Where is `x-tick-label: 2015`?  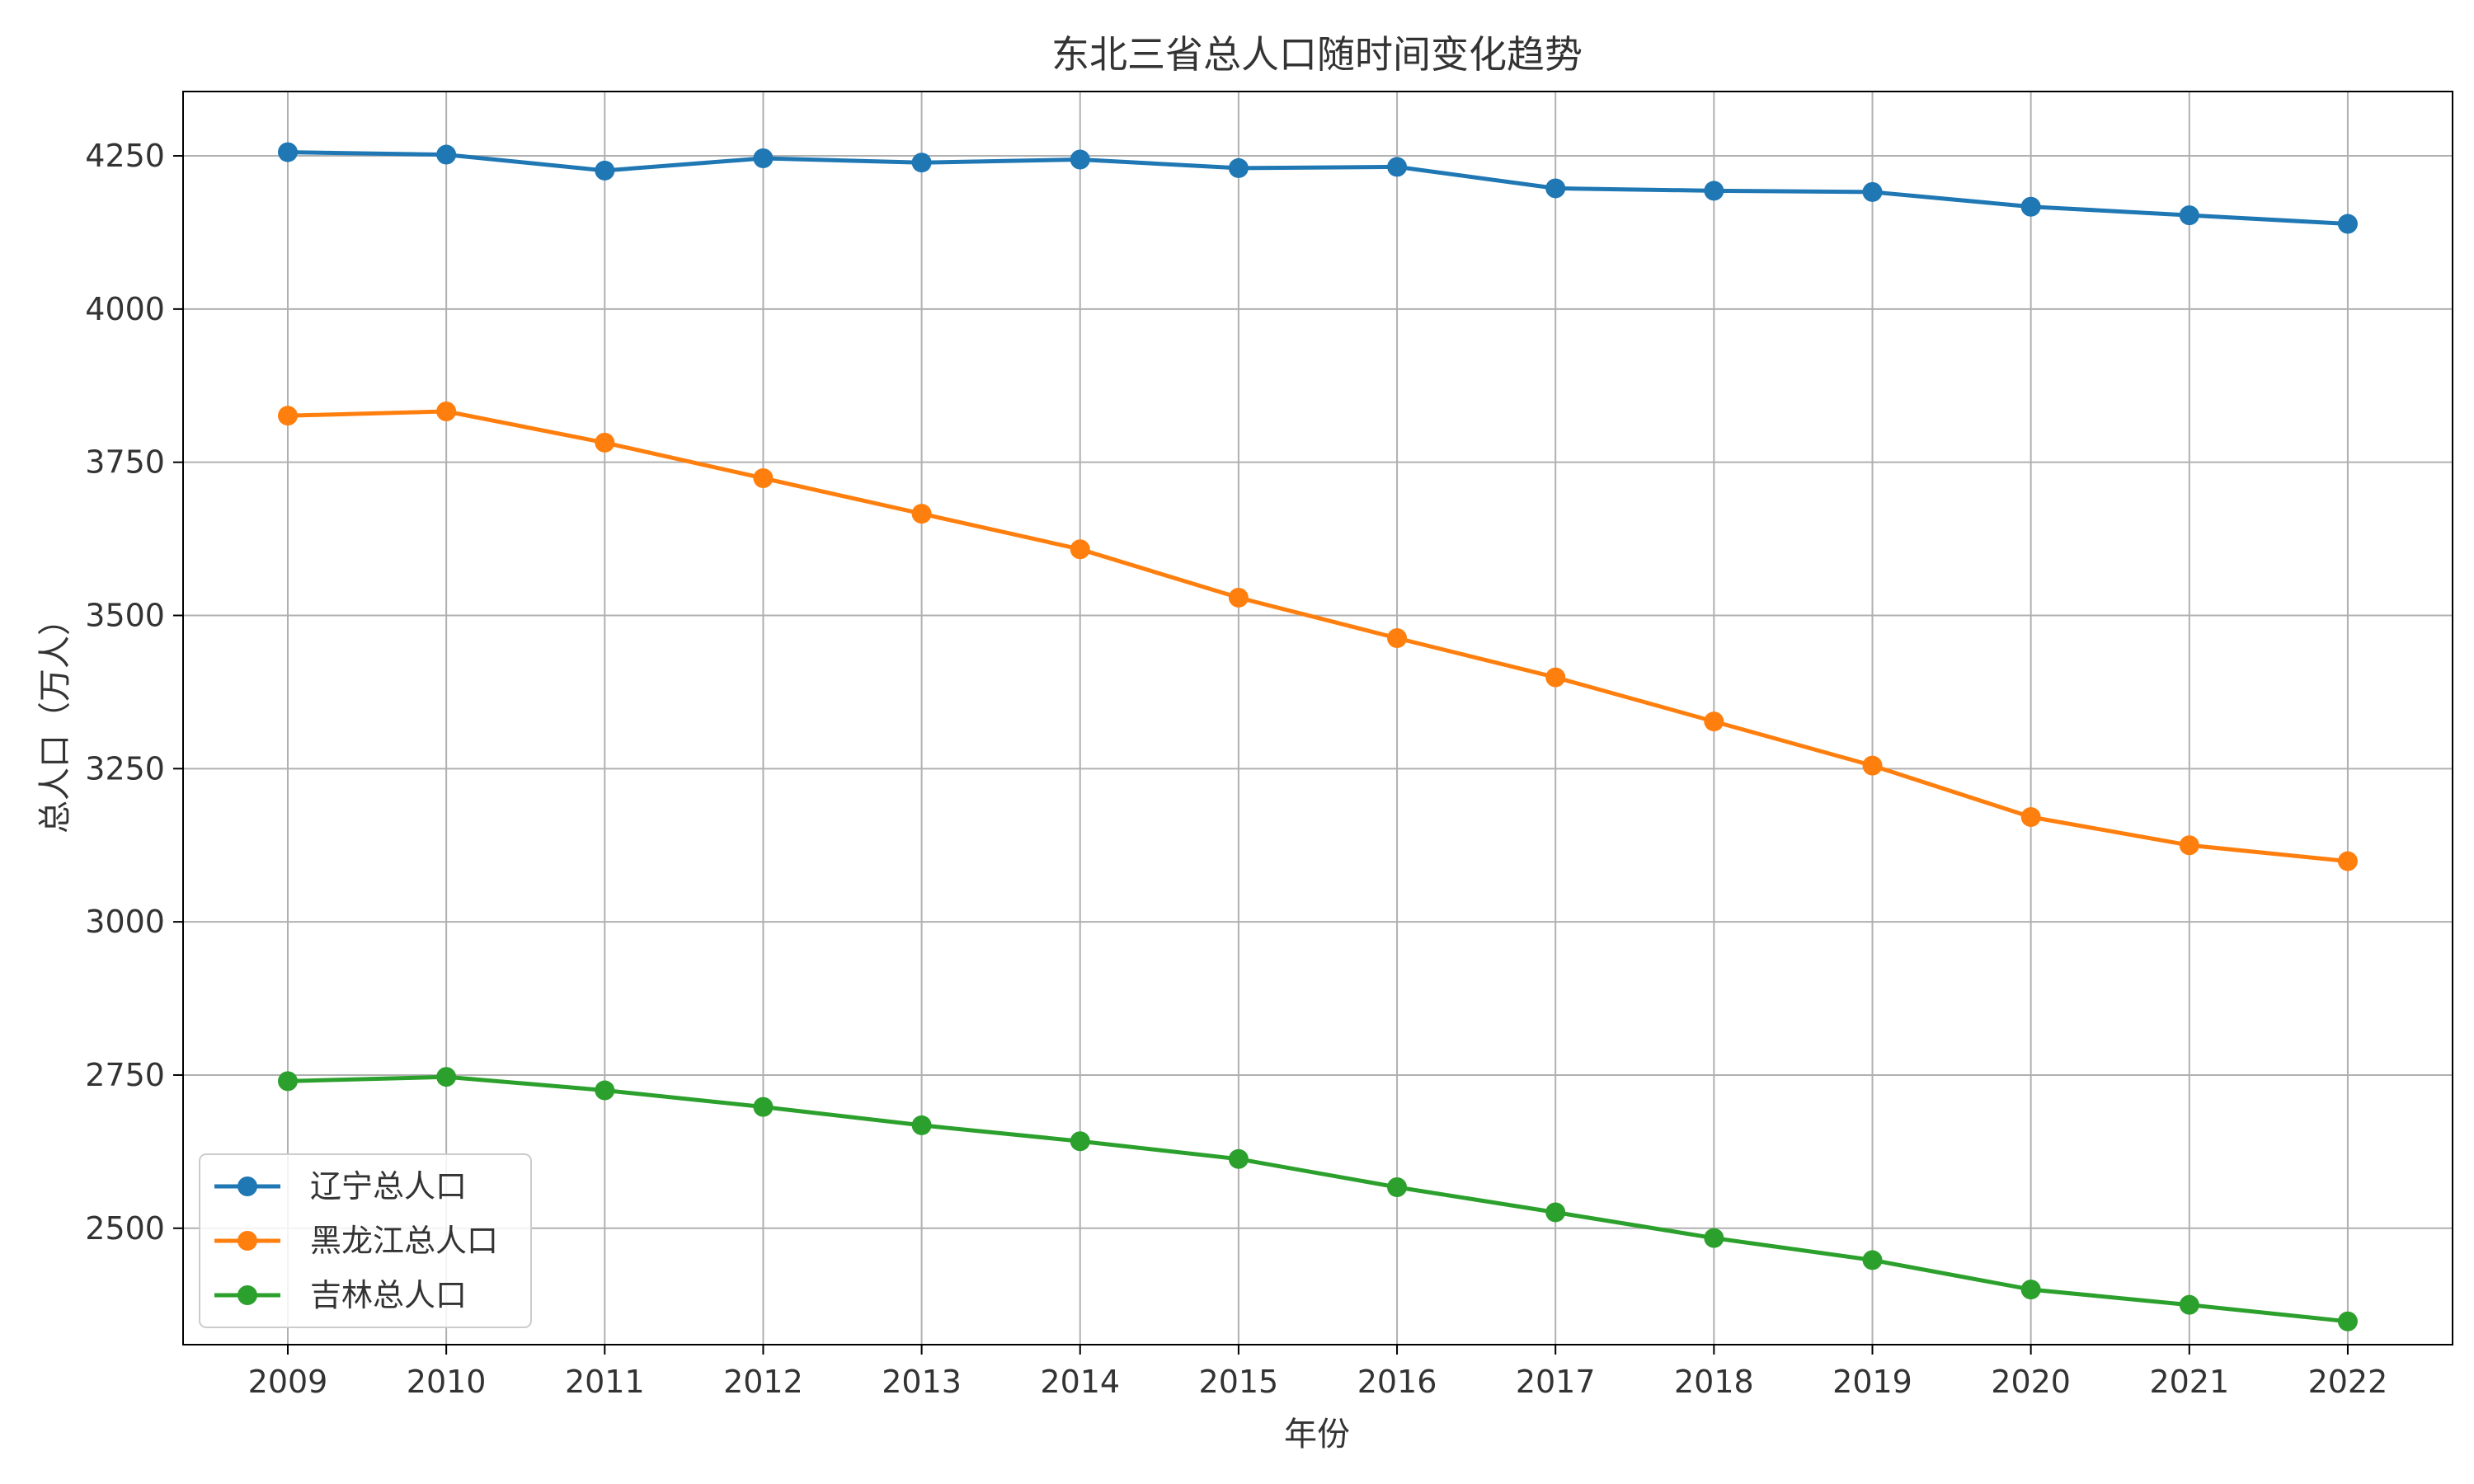
x-tick-label: 2015 is located at coordinates (1239, 1382).